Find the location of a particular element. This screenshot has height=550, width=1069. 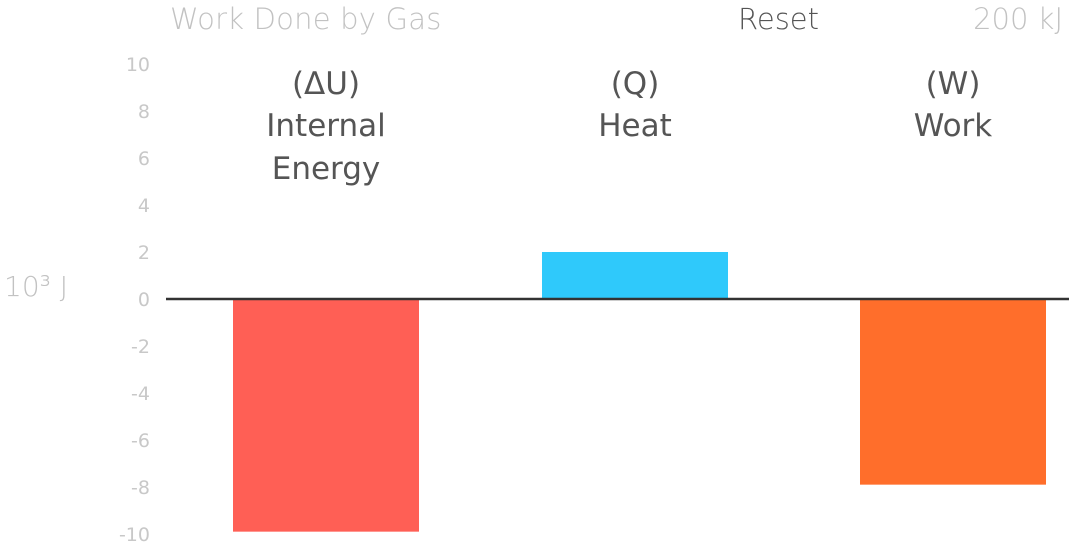

y-tick-label: -2 is located at coordinates (140, 347).